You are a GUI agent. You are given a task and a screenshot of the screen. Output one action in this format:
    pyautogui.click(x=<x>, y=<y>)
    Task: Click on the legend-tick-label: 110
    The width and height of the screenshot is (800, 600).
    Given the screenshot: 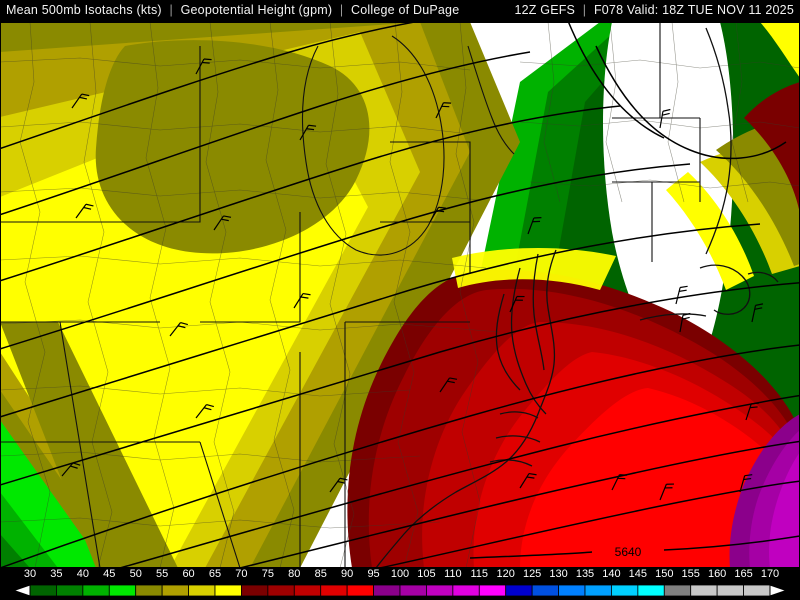 What is the action you would take?
    pyautogui.click(x=453, y=574)
    